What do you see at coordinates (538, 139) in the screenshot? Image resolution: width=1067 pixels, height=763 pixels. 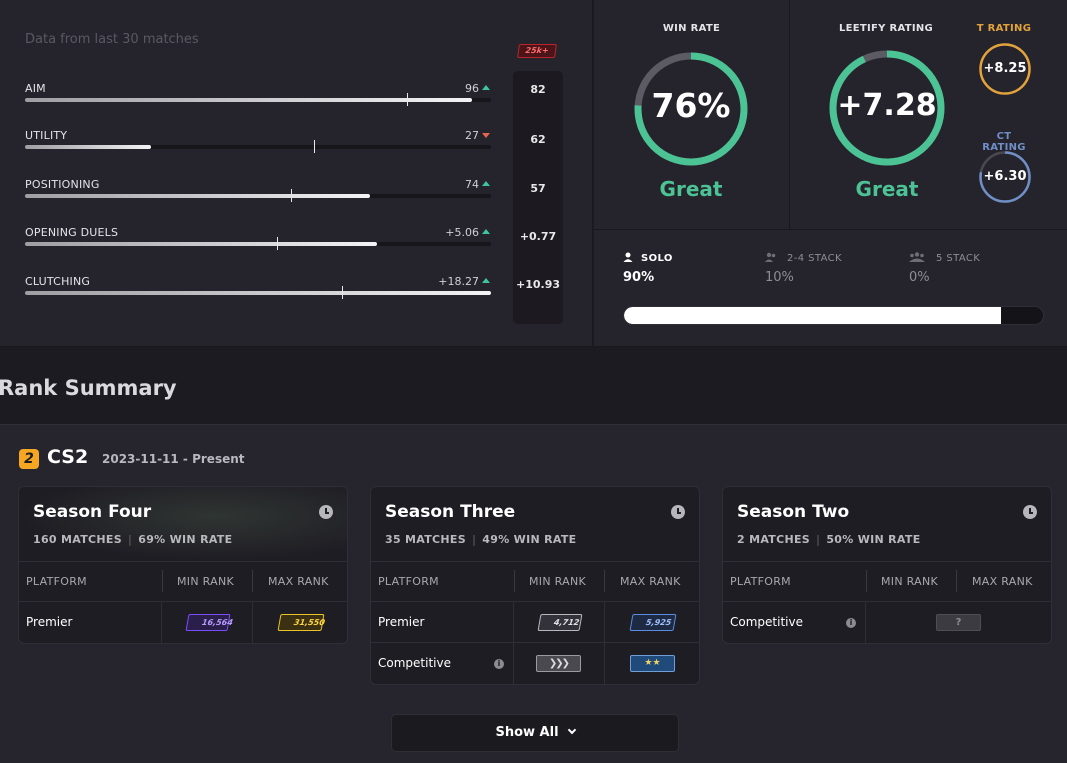 I see `benchmark-value-utility: 62` at bounding box center [538, 139].